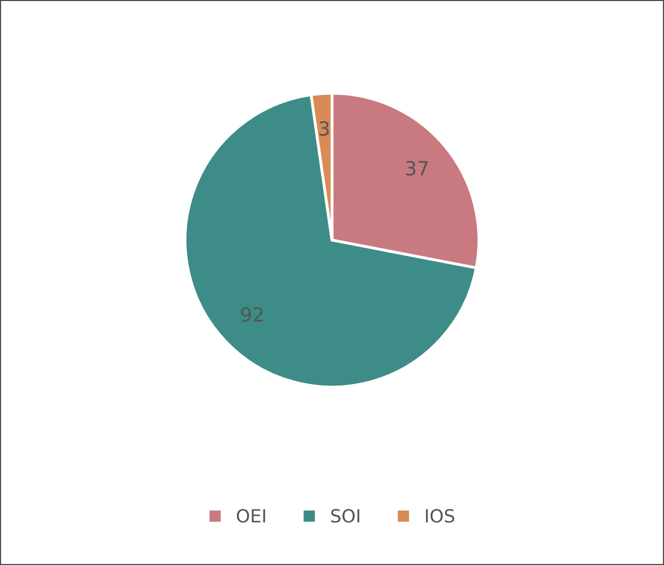 The height and width of the screenshot is (565, 664). Describe the element at coordinates (251, 515) in the screenshot. I see `legend-label: OEI` at that location.